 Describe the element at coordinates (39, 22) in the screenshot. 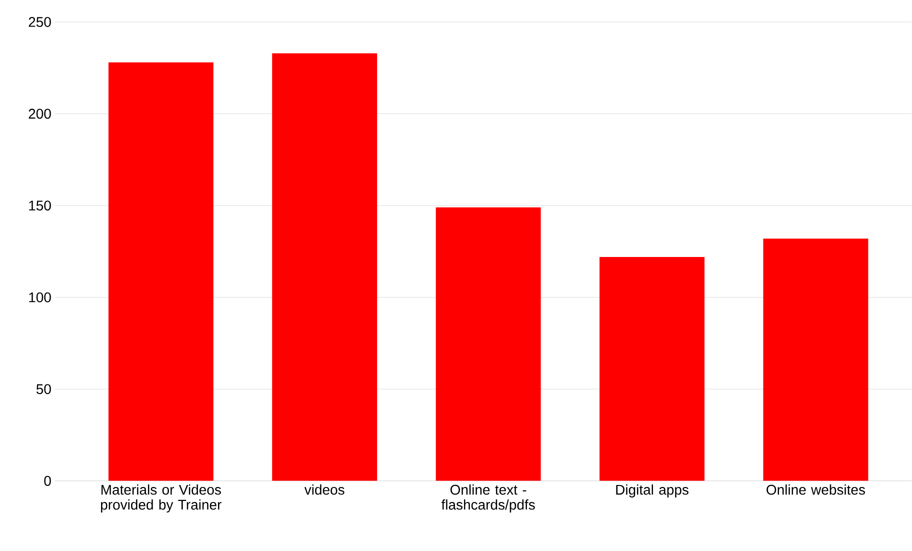

I see `y-tick-label: 250` at that location.